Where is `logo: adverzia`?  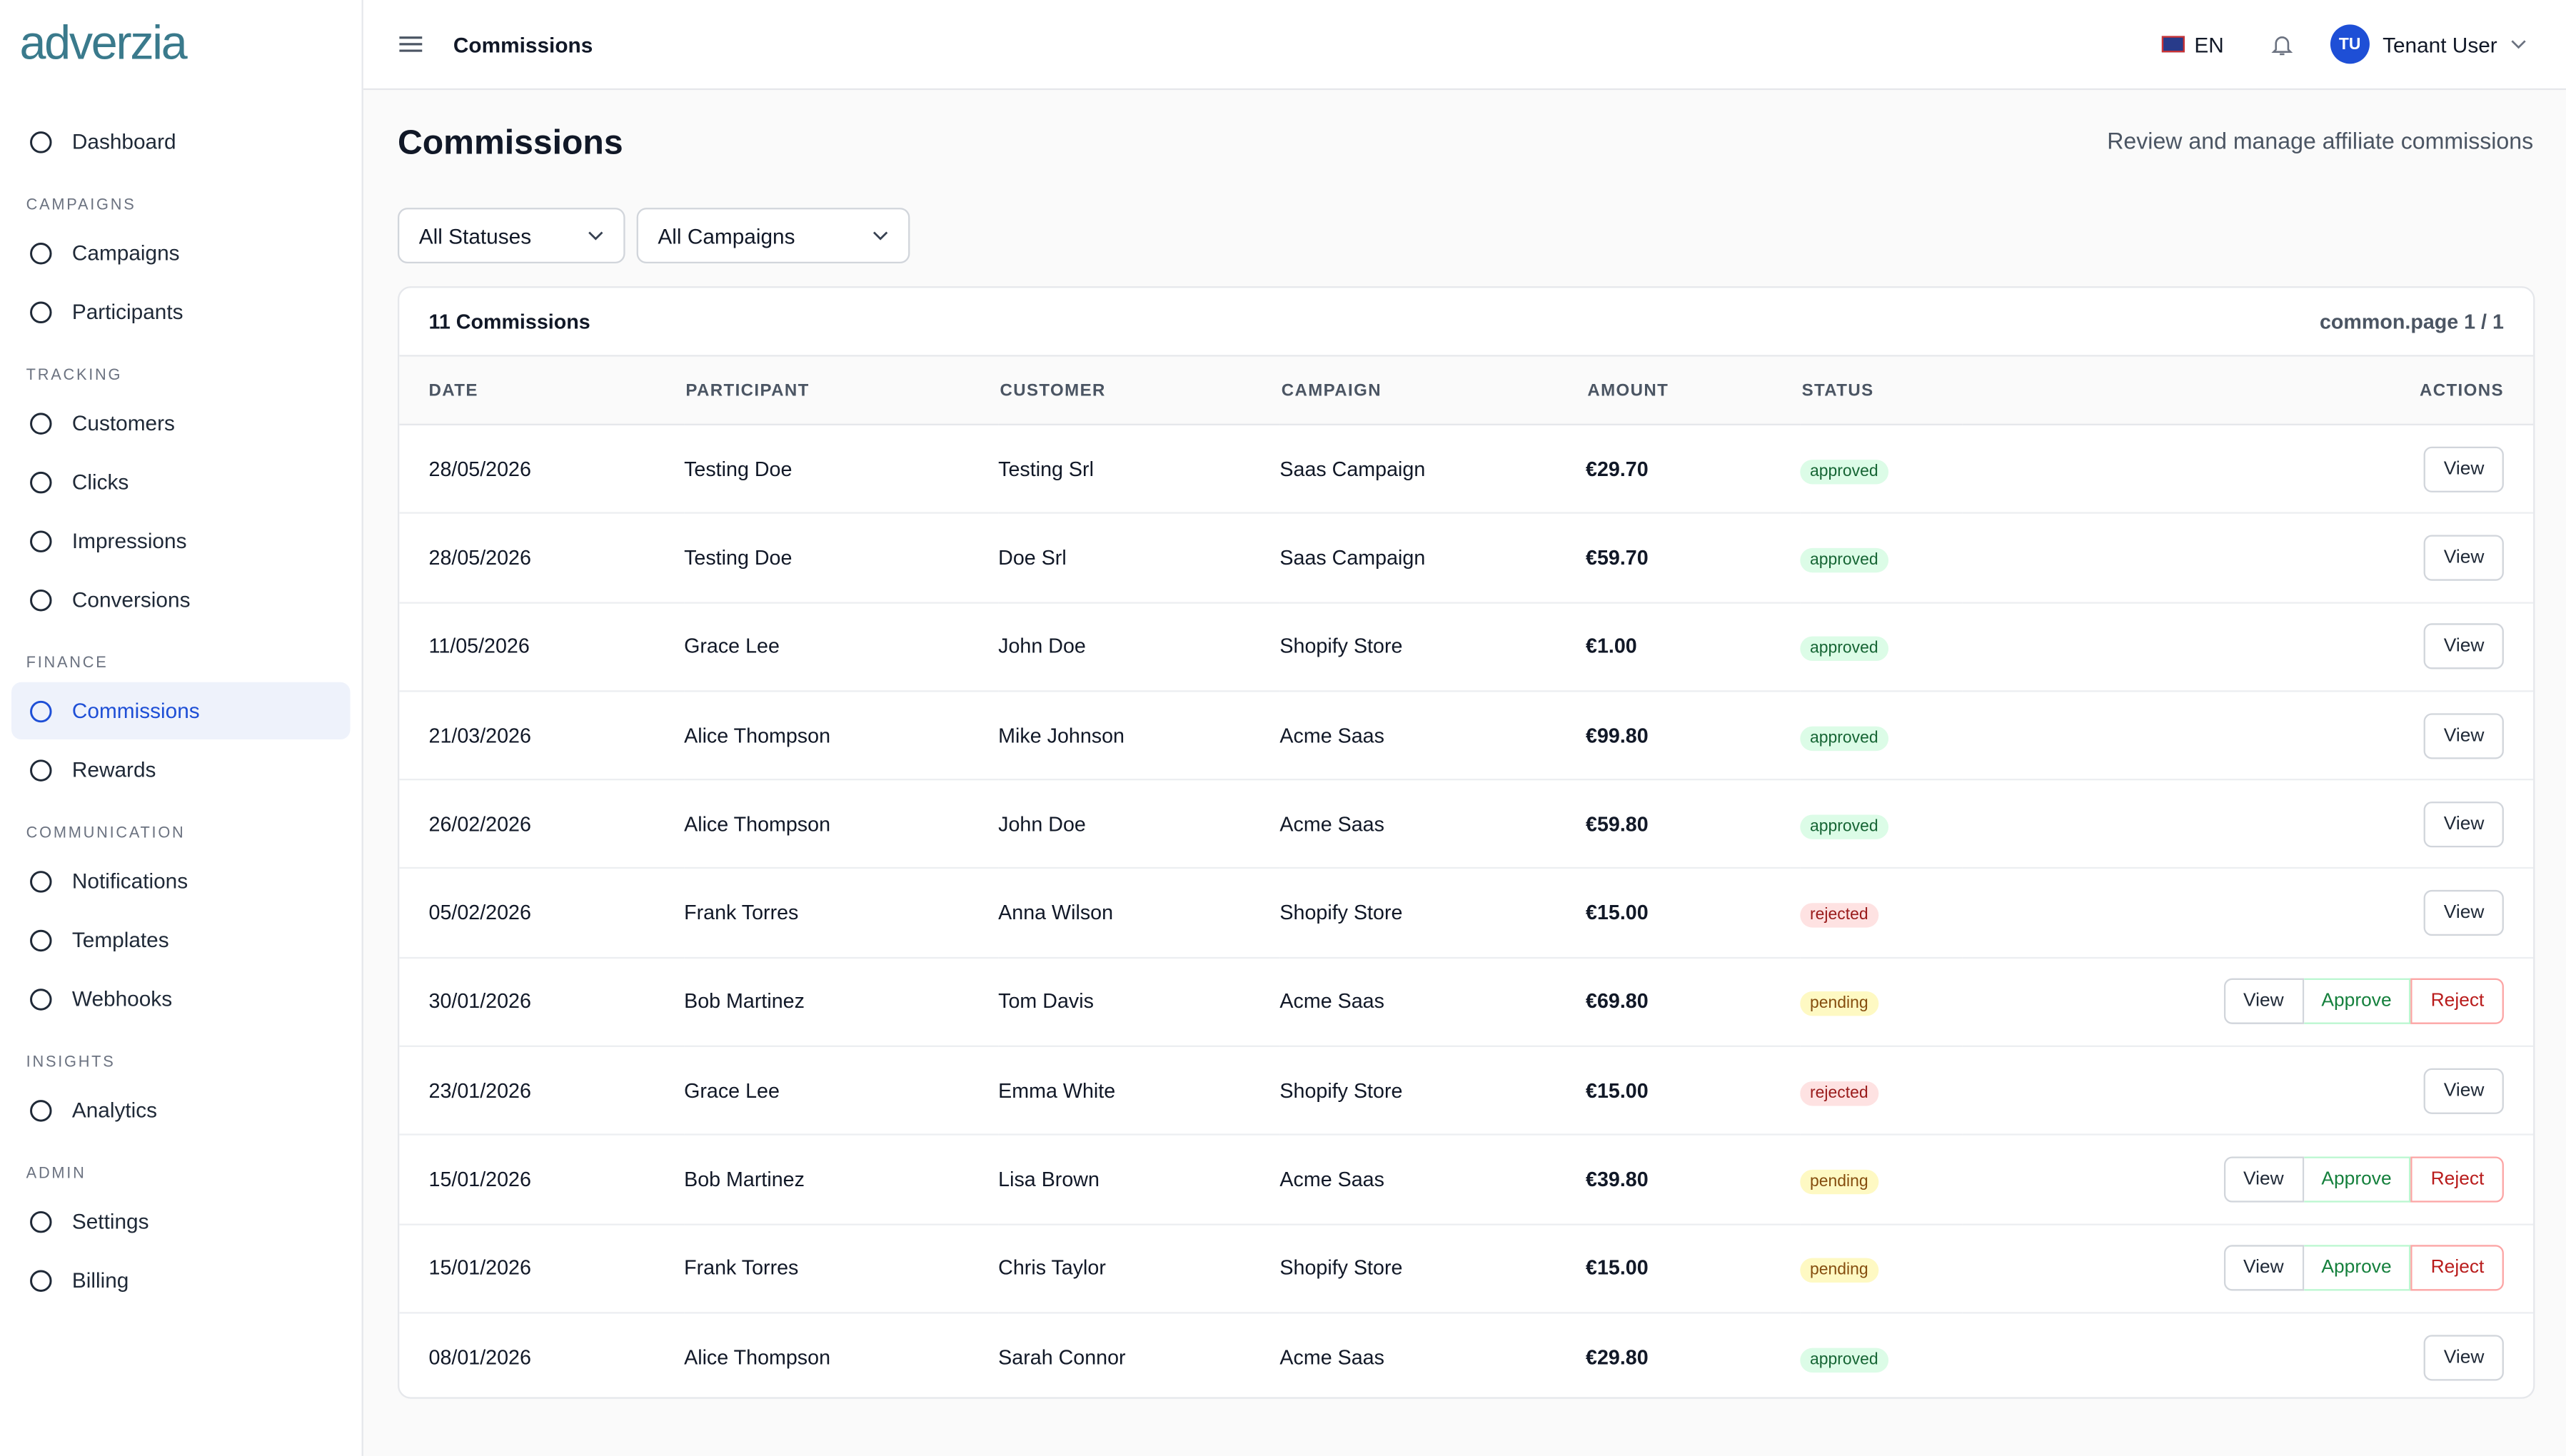
logo: adverzia is located at coordinates (103, 43).